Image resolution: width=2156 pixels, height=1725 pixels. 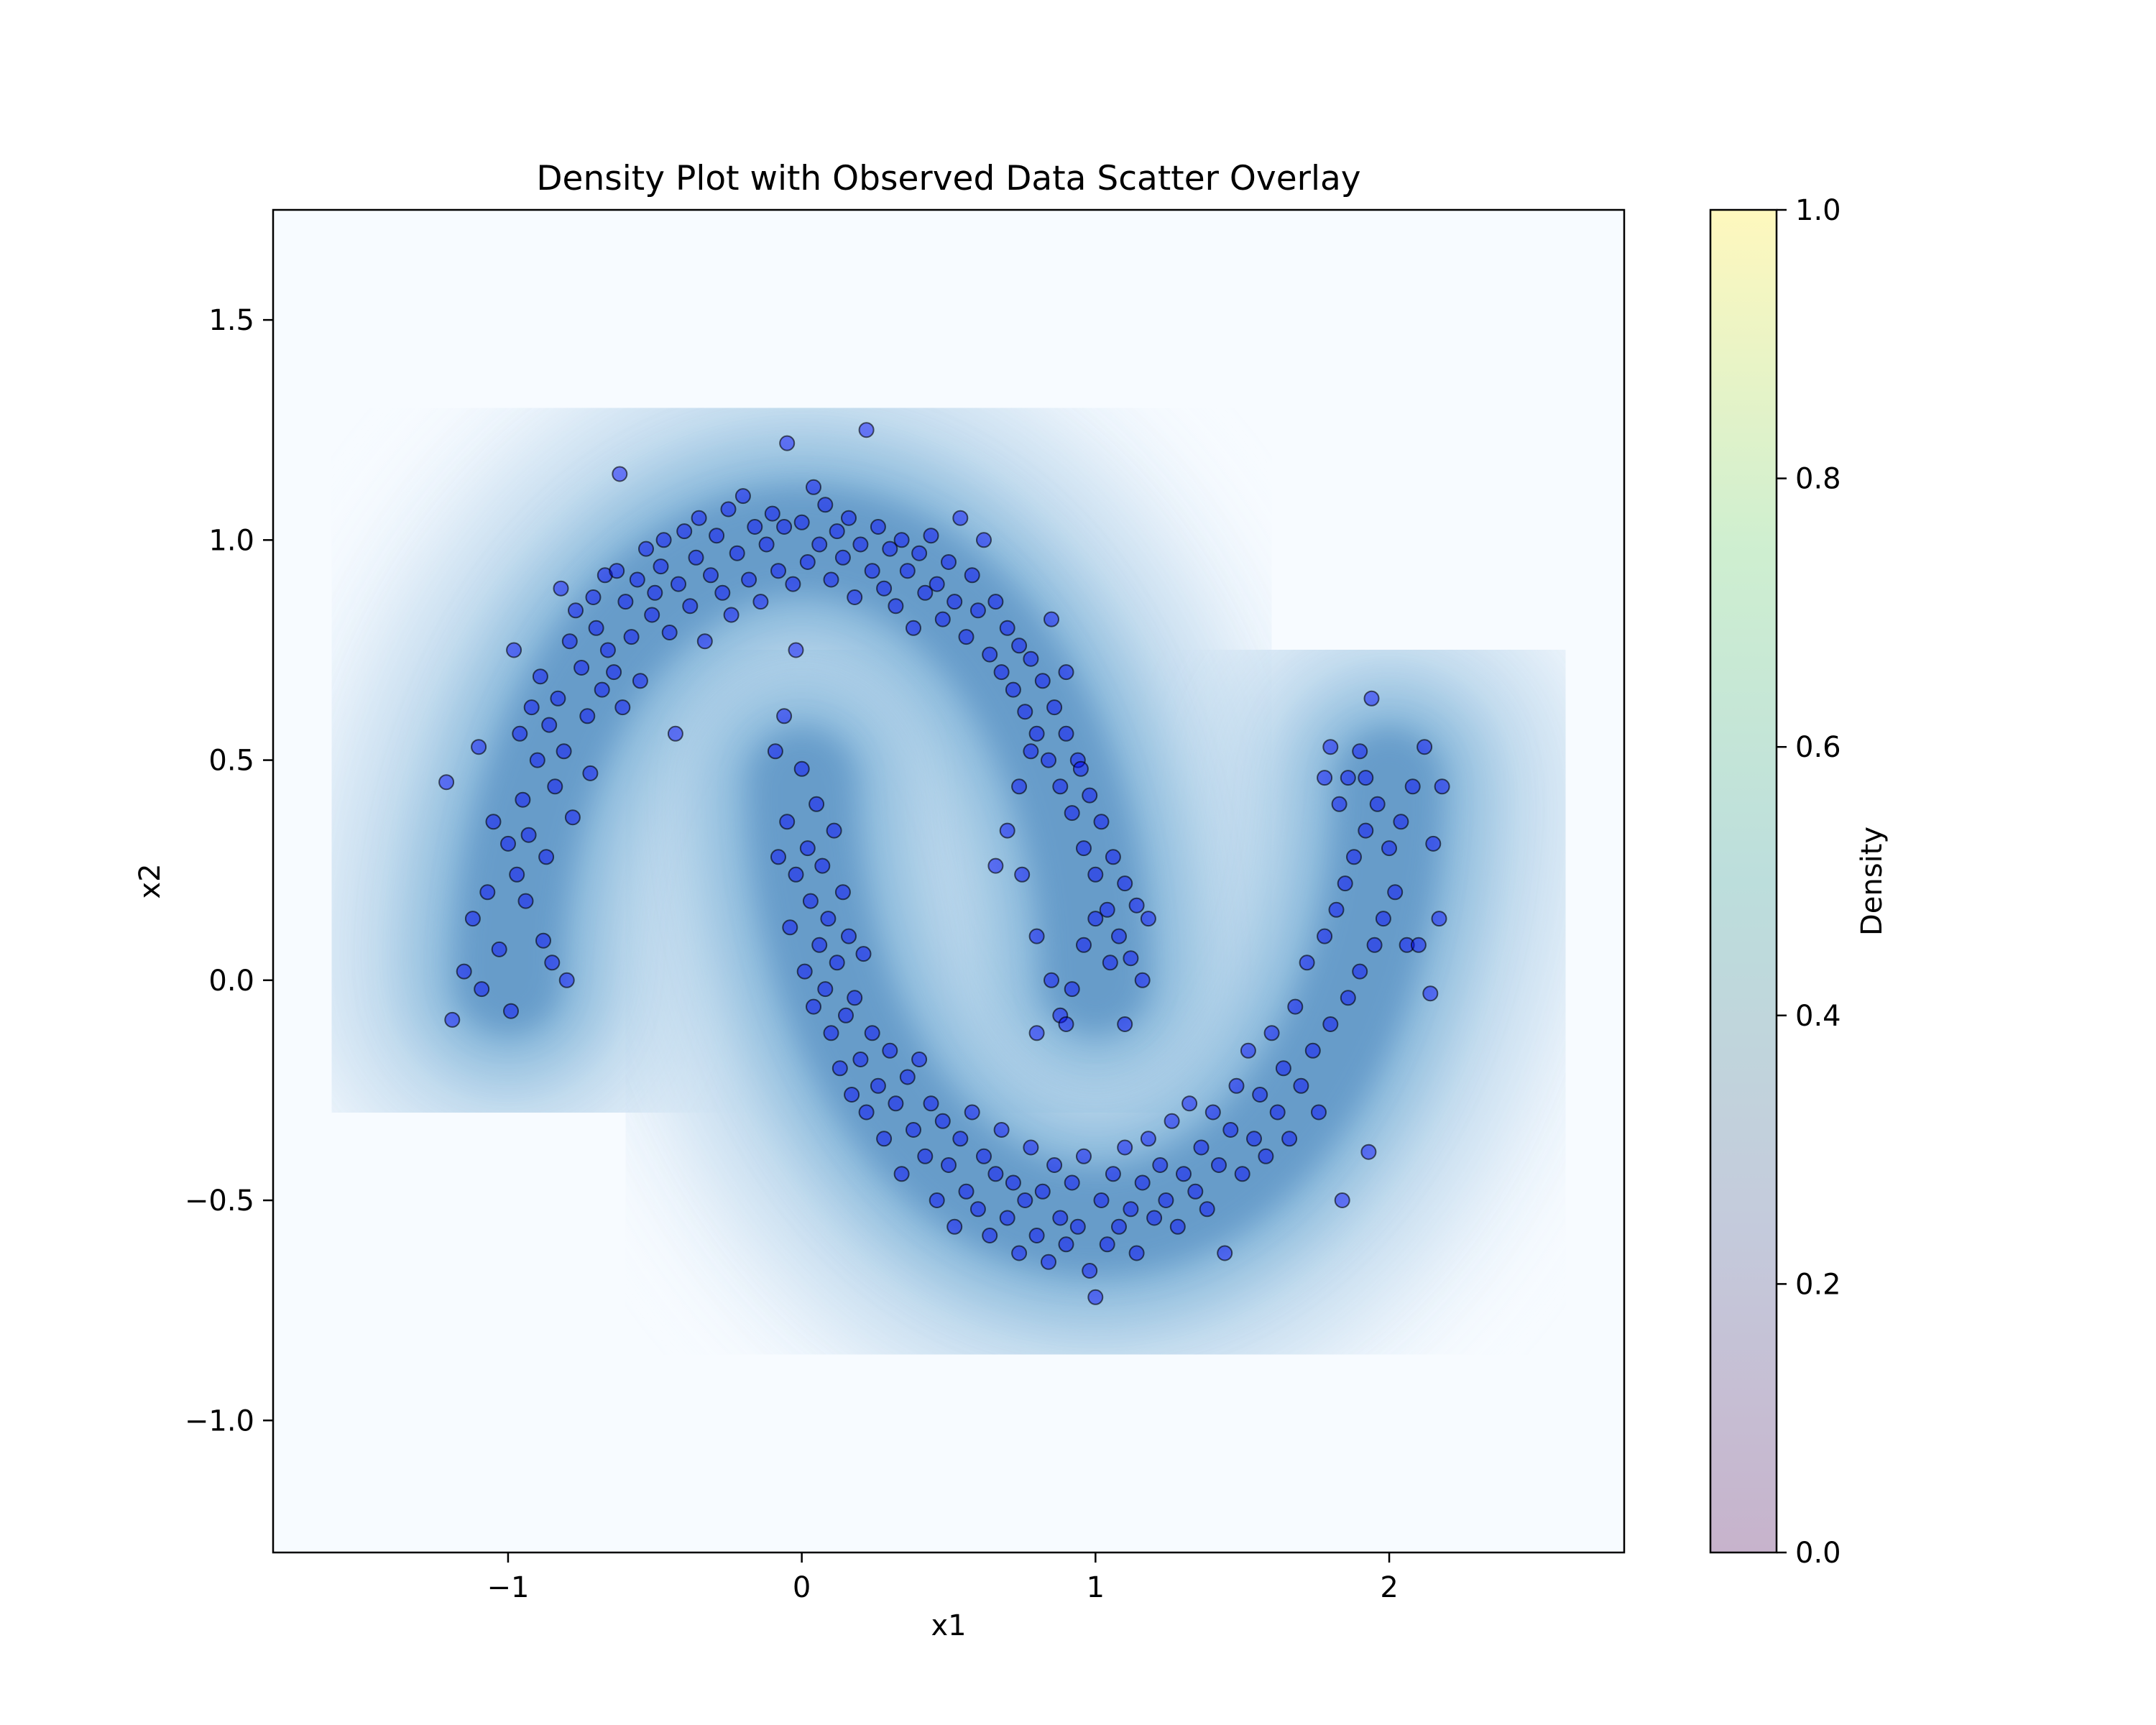 What do you see at coordinates (1744, 881) in the screenshot?
I see `colorbar-frame` at bounding box center [1744, 881].